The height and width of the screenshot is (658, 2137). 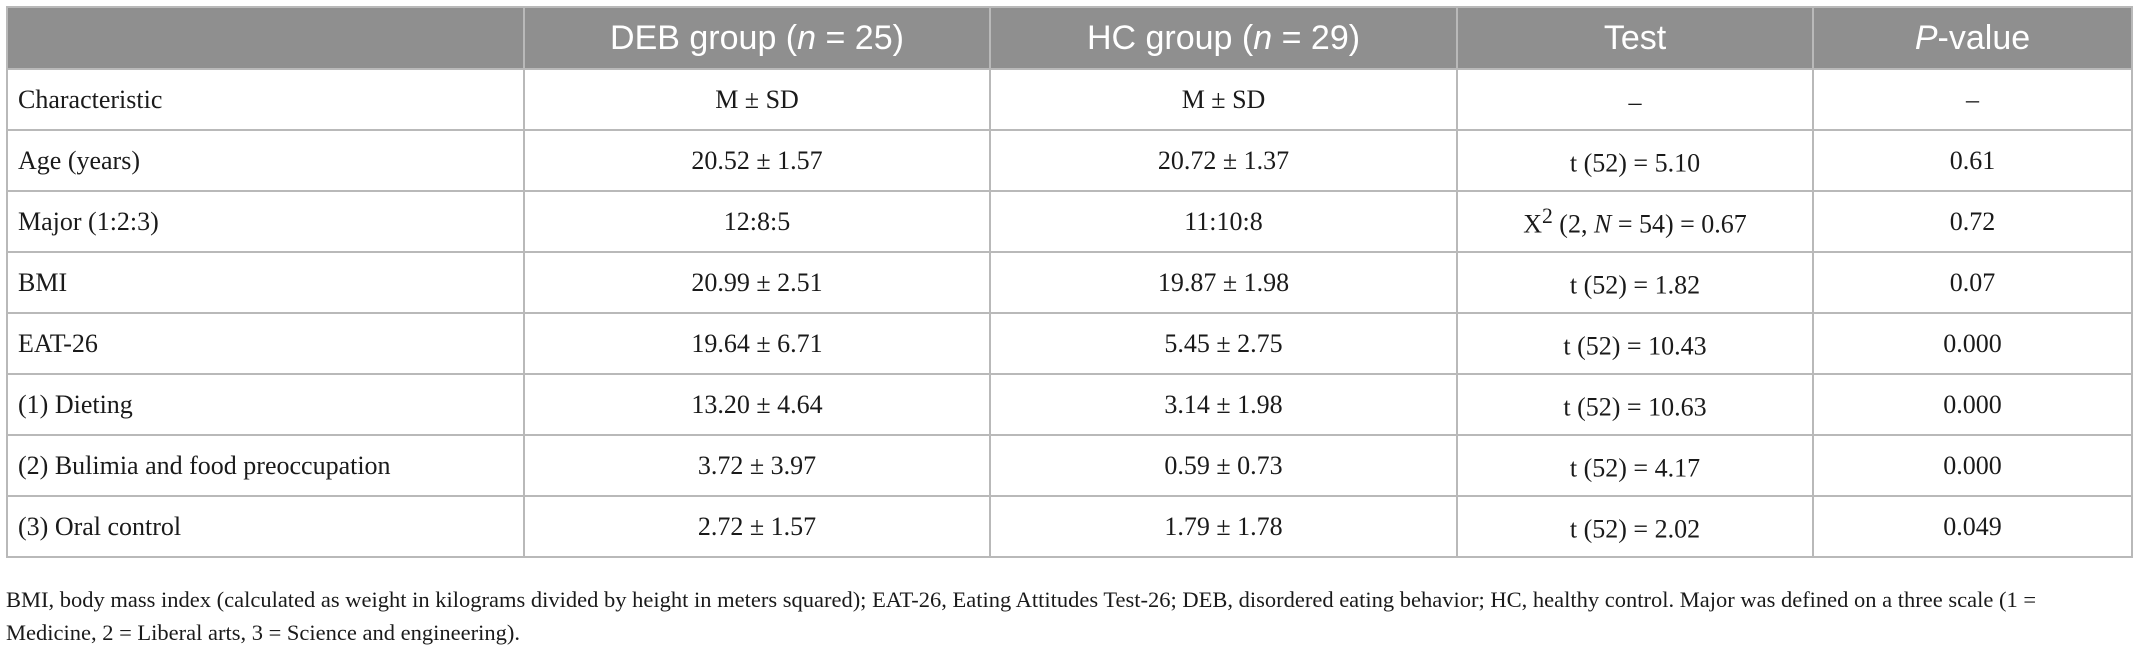 What do you see at coordinates (757, 38) in the screenshot?
I see `header-deb-group: DEB group (n = 25)` at bounding box center [757, 38].